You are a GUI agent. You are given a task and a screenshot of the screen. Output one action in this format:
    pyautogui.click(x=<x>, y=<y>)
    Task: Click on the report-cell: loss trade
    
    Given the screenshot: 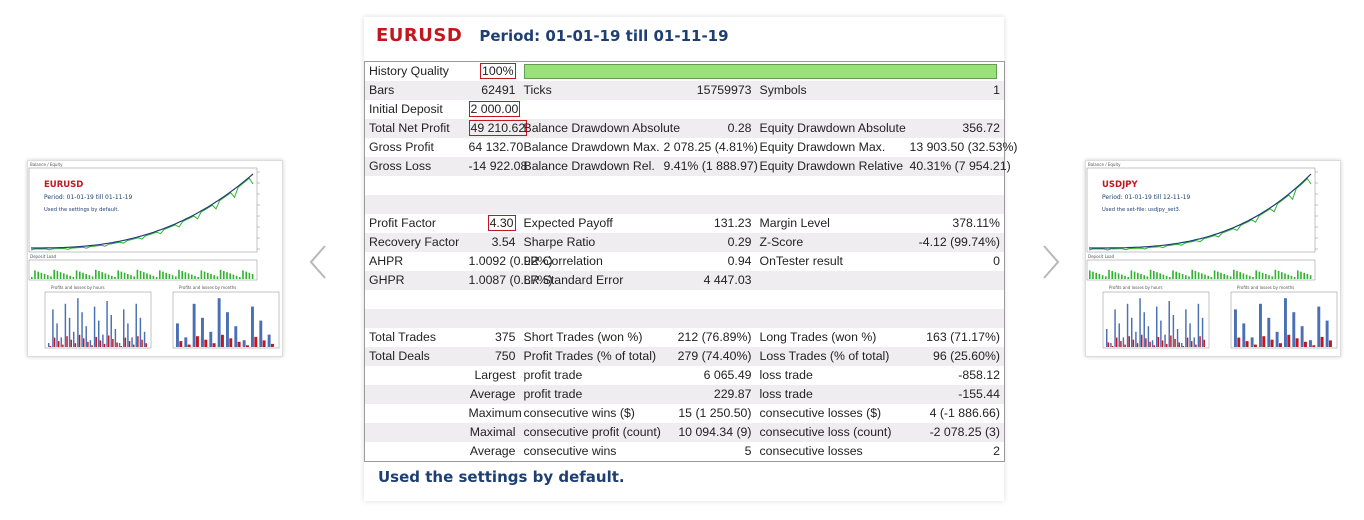 What is the action you would take?
    pyautogui.click(x=831, y=375)
    